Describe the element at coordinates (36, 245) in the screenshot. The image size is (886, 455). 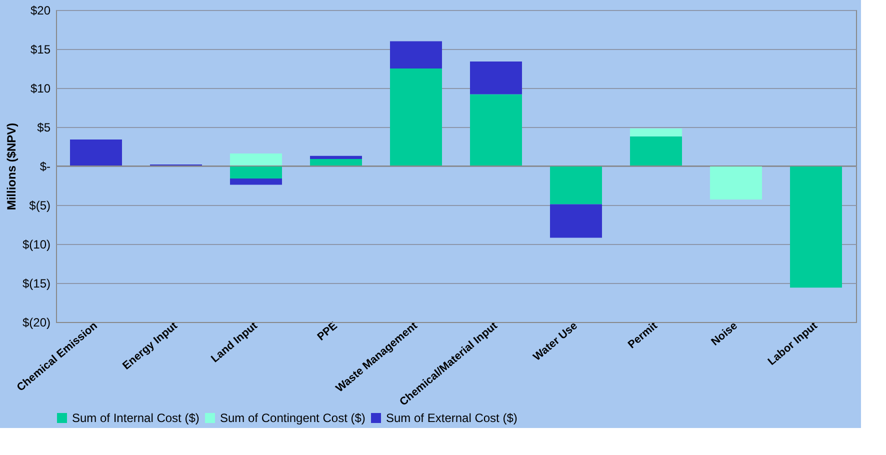
I see `y-tick-label: $(10)` at that location.